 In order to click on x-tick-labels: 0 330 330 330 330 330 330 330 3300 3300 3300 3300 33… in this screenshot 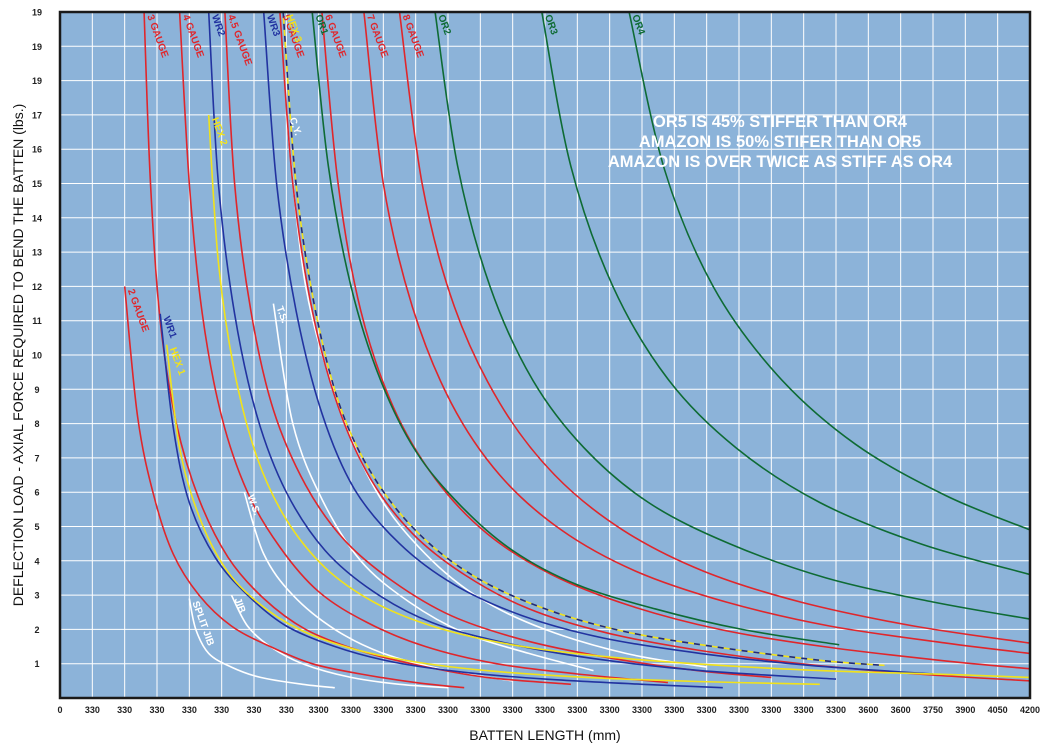, I will do `click(548, 710)`.